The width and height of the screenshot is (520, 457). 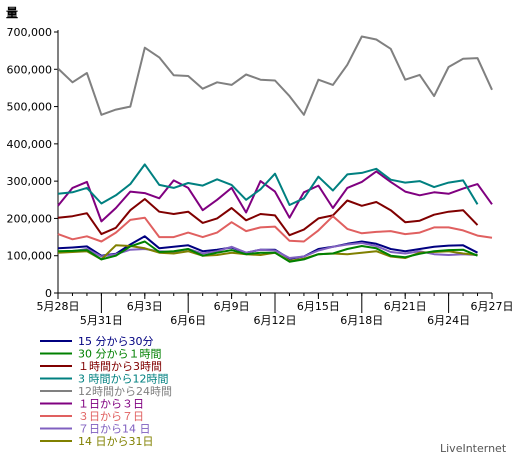 What do you see at coordinates (125, 391) in the screenshot?
I see `legend-label: 12時間から24時間` at bounding box center [125, 391].